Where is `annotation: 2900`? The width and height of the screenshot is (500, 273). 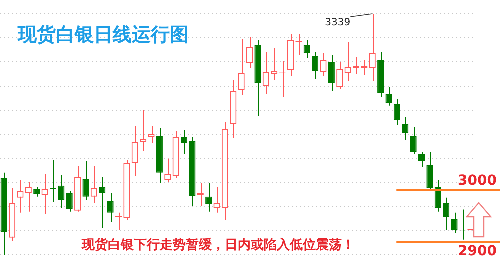 annotation: 2900 is located at coordinates (478, 252).